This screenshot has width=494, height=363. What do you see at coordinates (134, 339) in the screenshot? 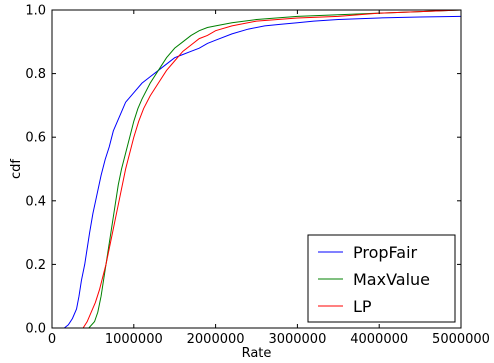
I see `x-tick-label: 1000000` at bounding box center [134, 339].